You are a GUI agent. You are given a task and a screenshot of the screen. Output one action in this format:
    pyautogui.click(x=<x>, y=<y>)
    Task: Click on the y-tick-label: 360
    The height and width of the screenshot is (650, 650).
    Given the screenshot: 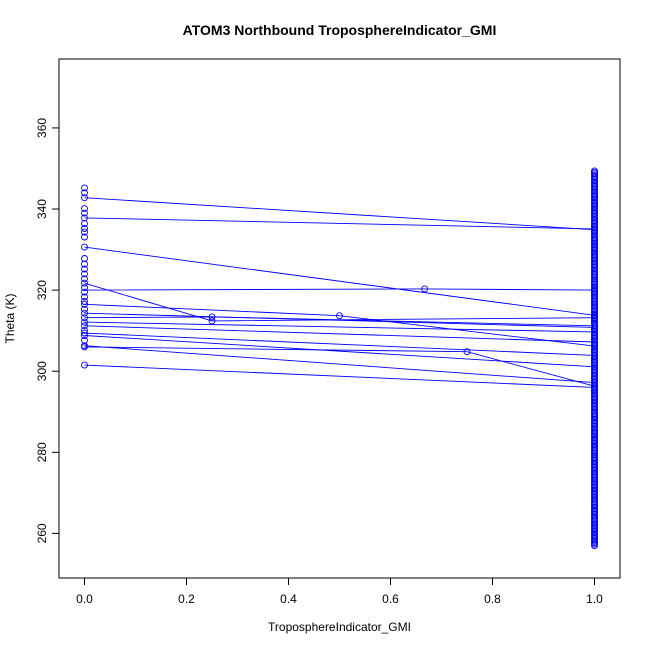 What is the action you would take?
    pyautogui.click(x=42, y=128)
    